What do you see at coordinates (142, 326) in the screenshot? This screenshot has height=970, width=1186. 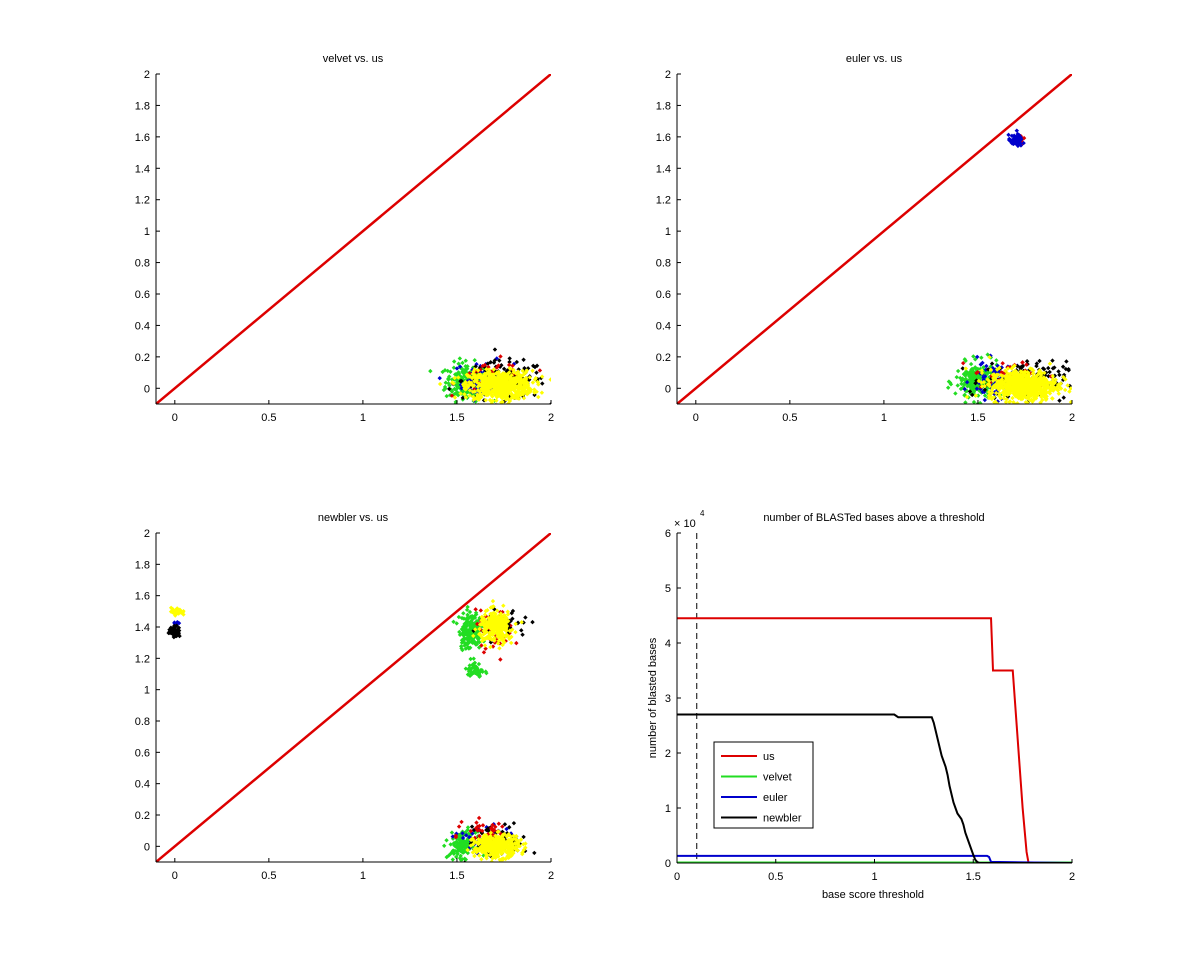 I see `y-tick-label: 0.4` at bounding box center [142, 326].